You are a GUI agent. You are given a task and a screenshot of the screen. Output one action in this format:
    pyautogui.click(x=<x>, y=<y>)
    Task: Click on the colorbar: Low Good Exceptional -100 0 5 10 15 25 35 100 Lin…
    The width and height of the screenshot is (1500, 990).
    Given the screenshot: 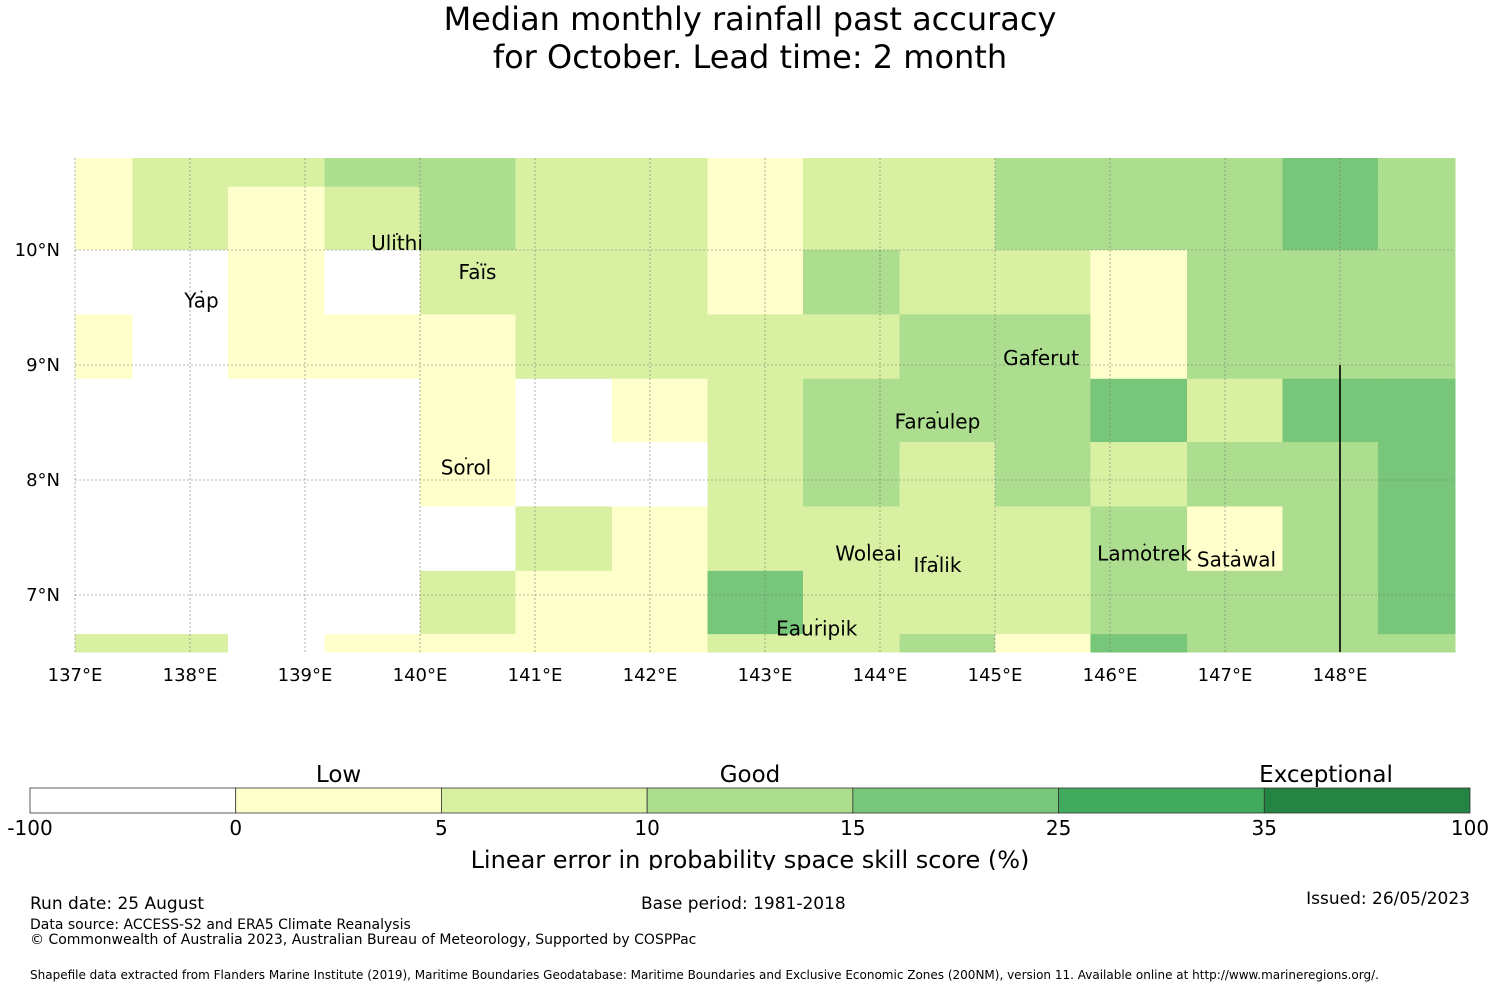 What is the action you would take?
    pyautogui.click(x=748, y=816)
    